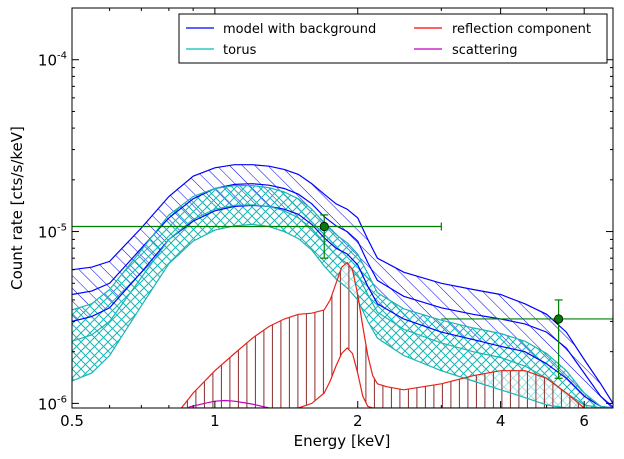  I want to click on legend-frame, so click(393, 38).